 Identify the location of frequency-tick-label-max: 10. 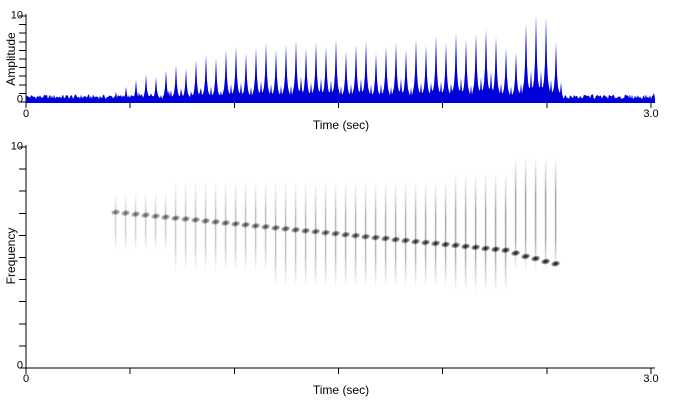
(16, 146).